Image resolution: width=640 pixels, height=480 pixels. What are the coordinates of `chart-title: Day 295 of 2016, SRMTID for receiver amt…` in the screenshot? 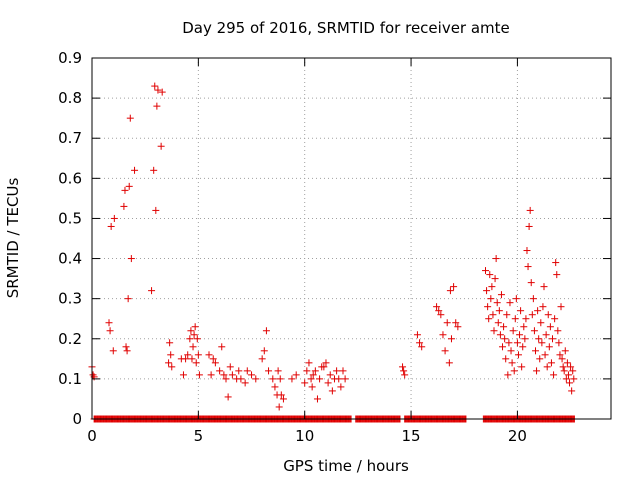 It's located at (346, 28).